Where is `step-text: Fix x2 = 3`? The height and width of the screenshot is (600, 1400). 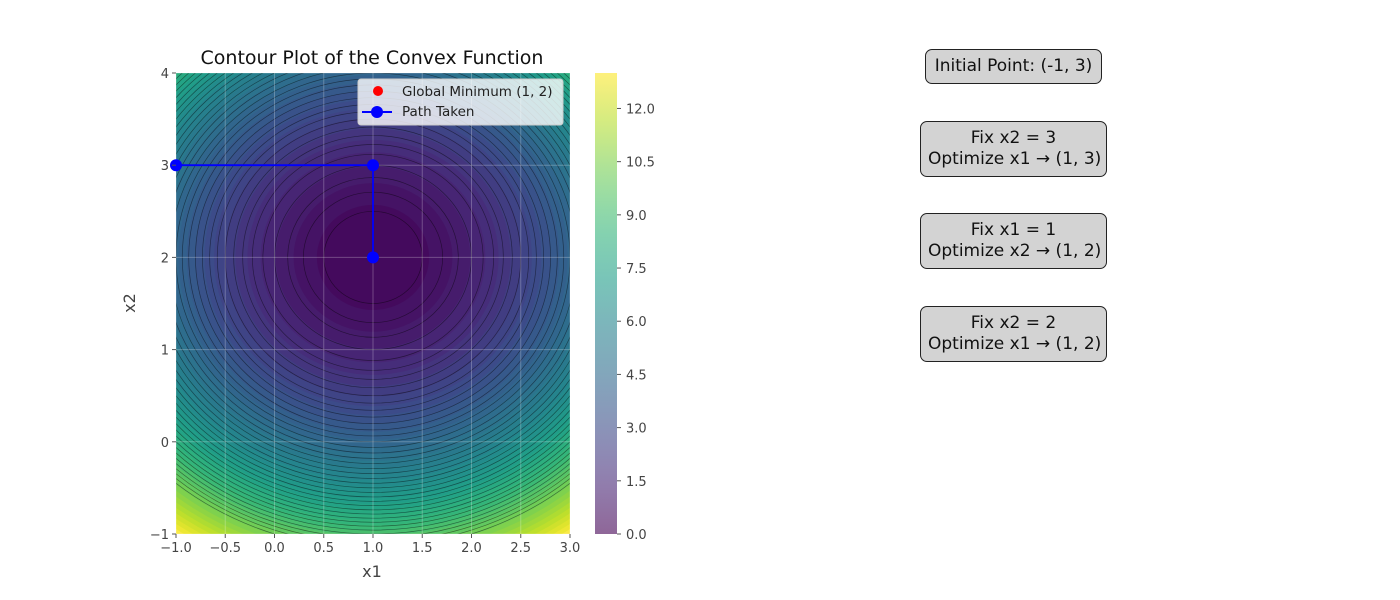
step-text: Fix x2 = 3 is located at coordinates (1013, 138).